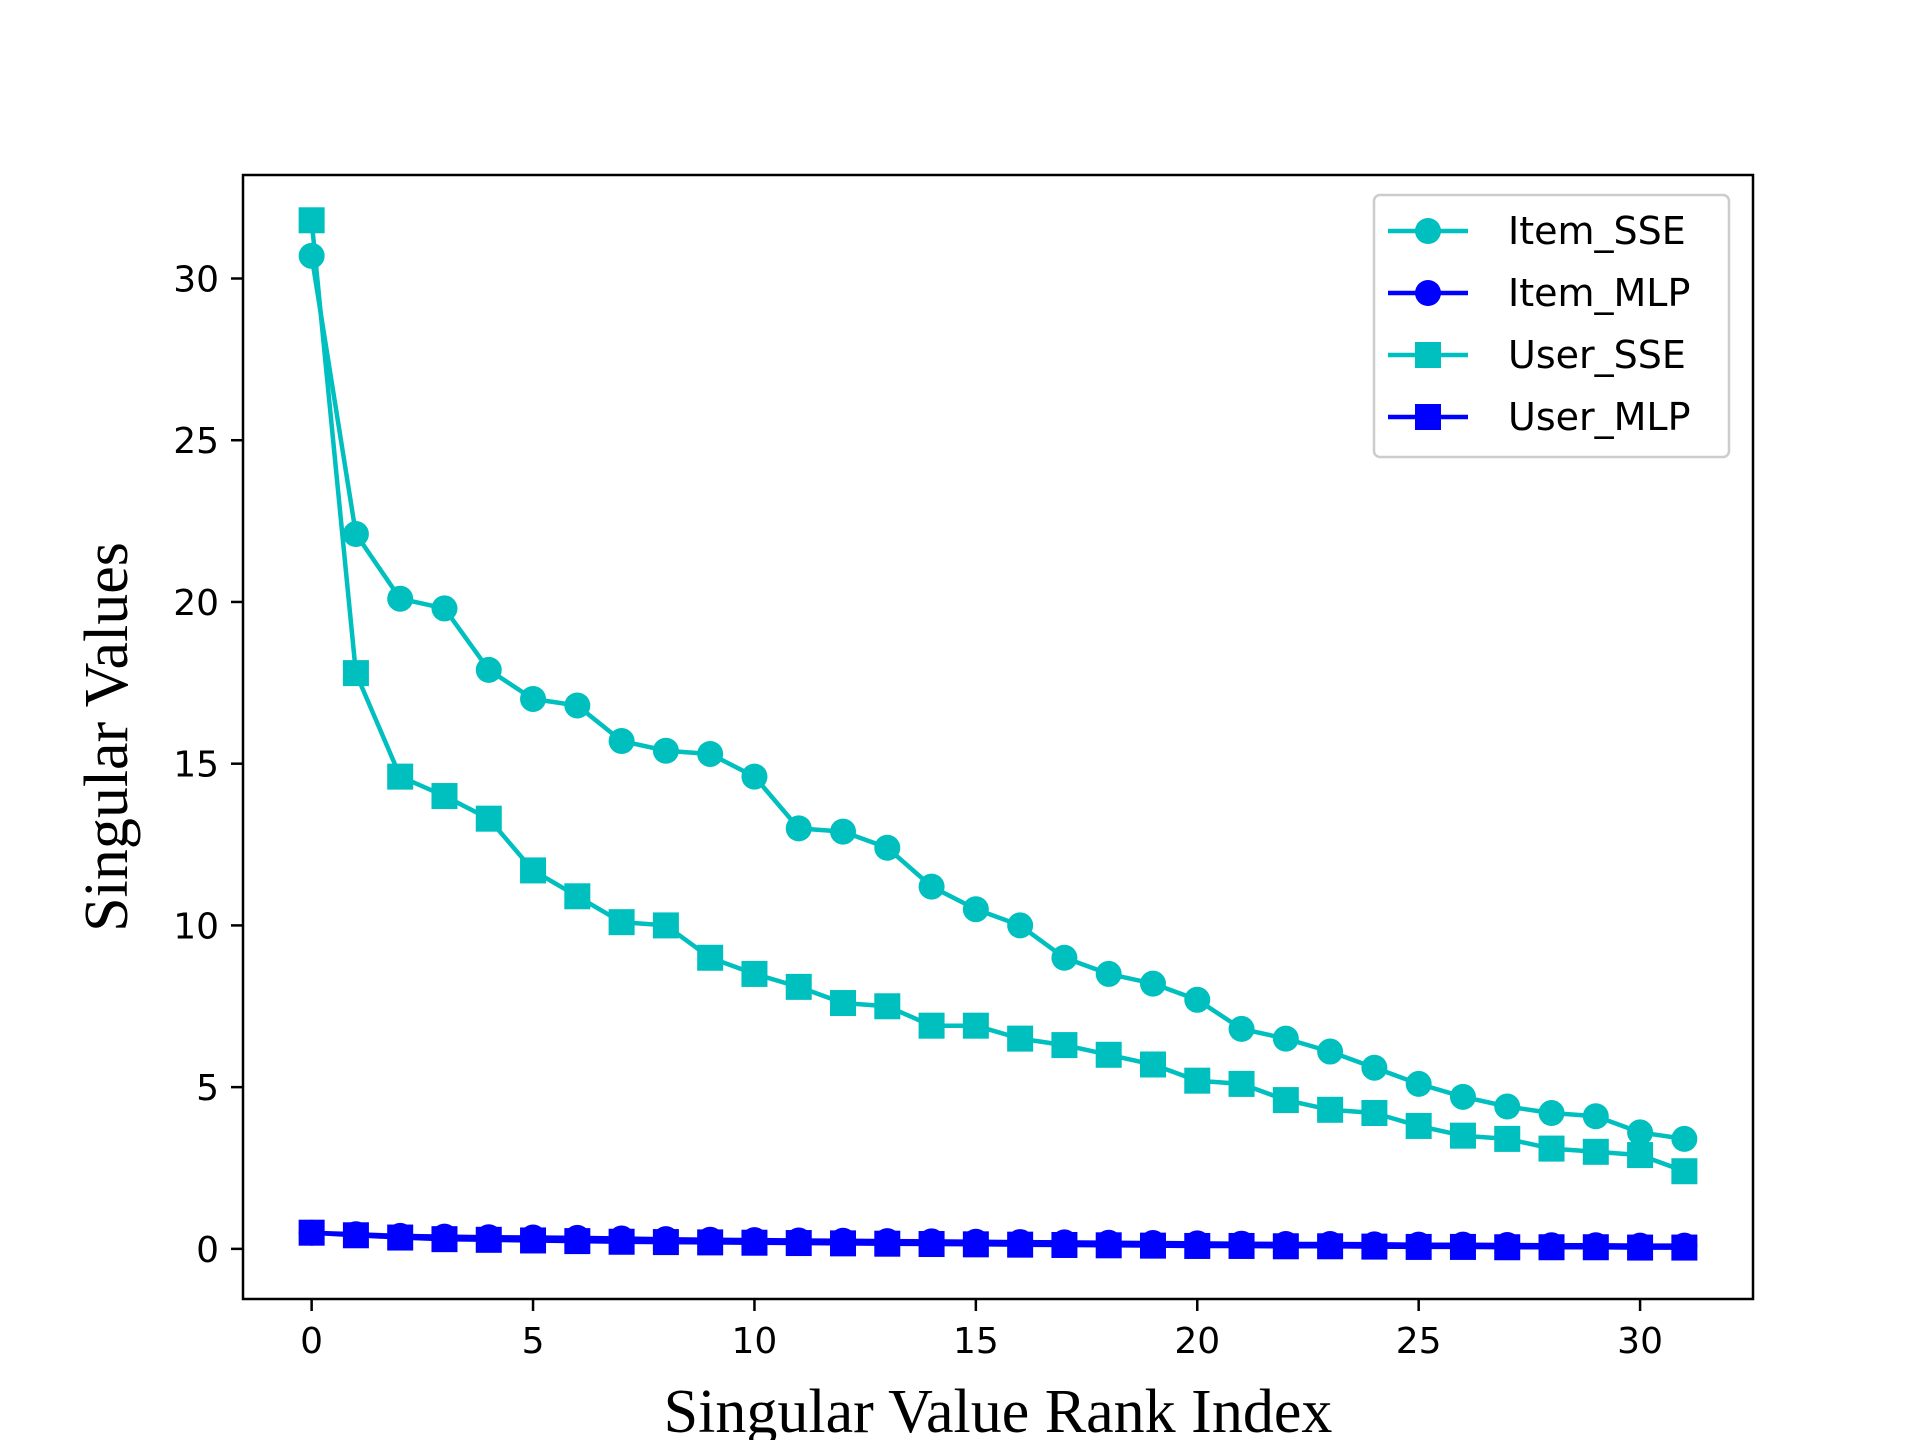 Image resolution: width=1920 pixels, height=1445 pixels. I want to click on x-tick-label: 0, so click(311, 1341).